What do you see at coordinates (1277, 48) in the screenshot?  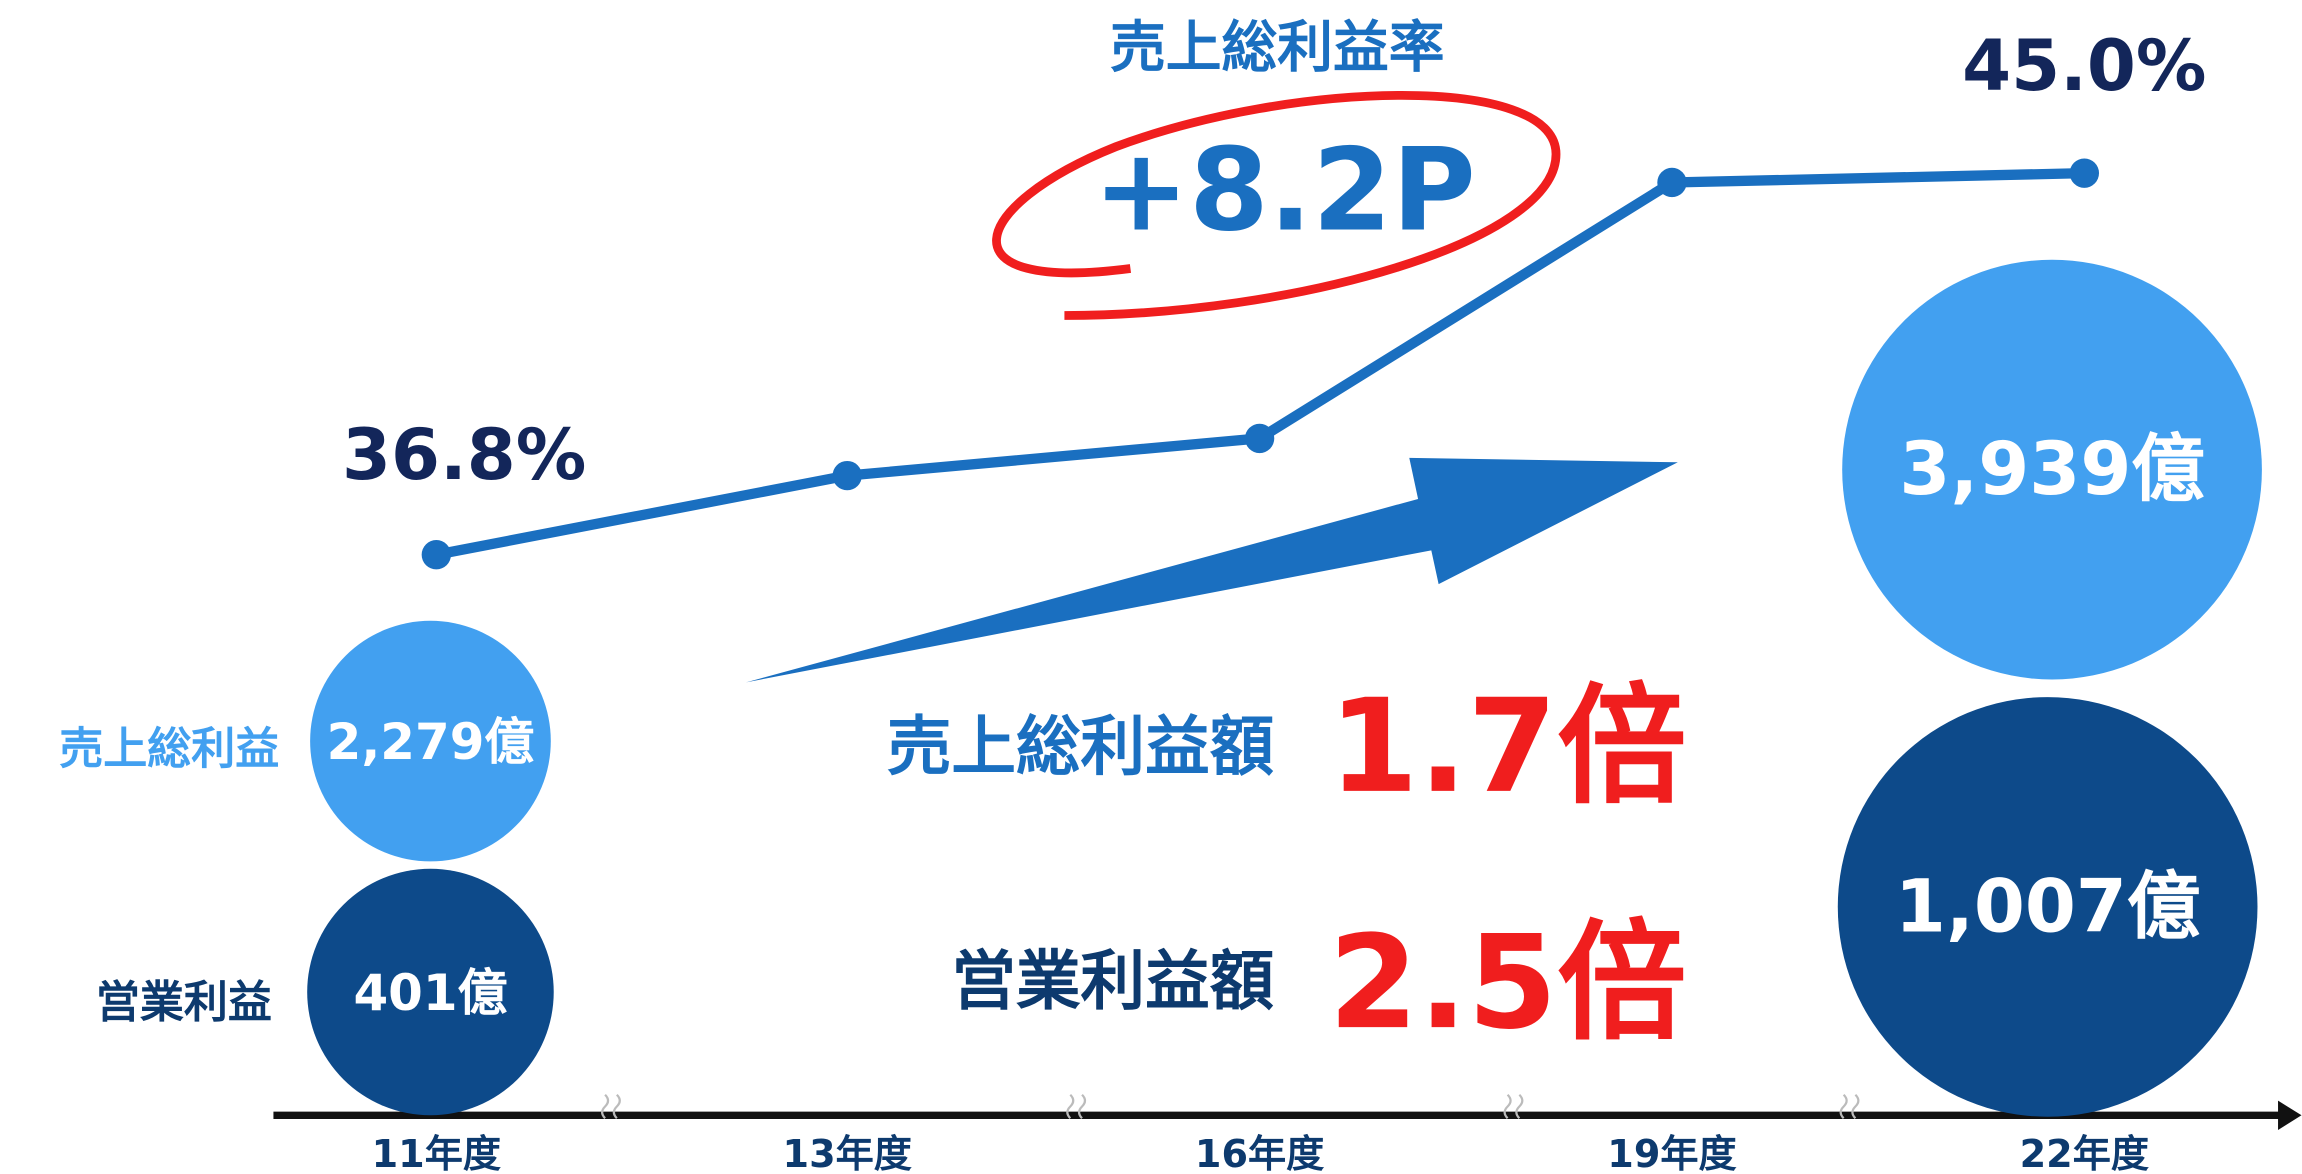 I see `line-title: 売上総利益率` at bounding box center [1277, 48].